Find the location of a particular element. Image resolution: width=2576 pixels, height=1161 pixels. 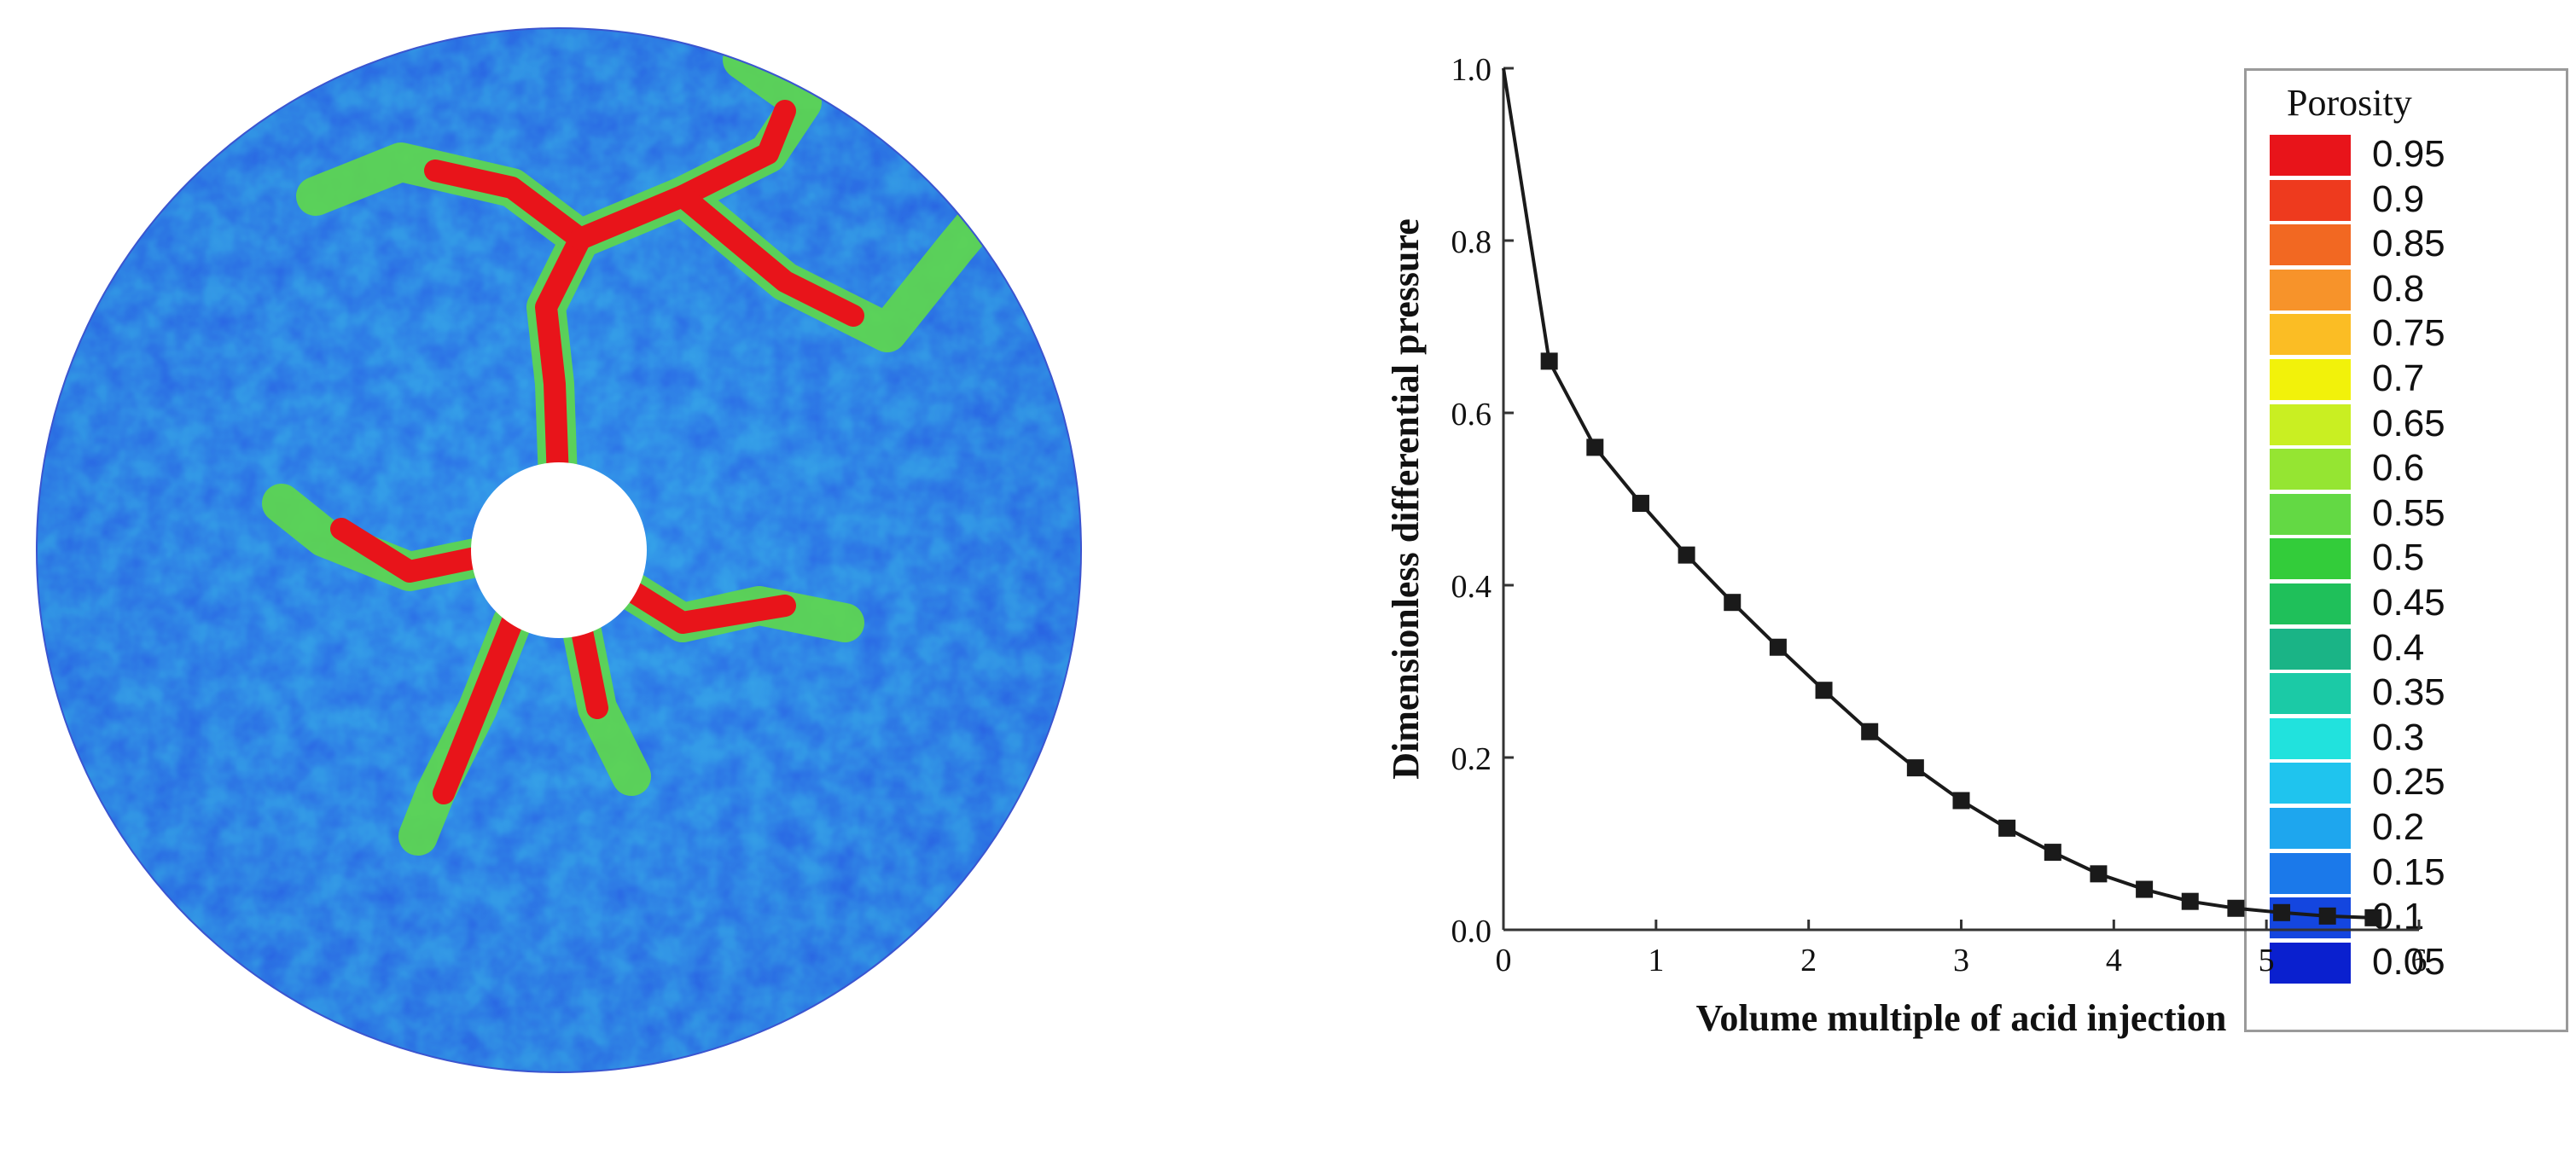

colorbar-label: 0.8 is located at coordinates (2398, 288).